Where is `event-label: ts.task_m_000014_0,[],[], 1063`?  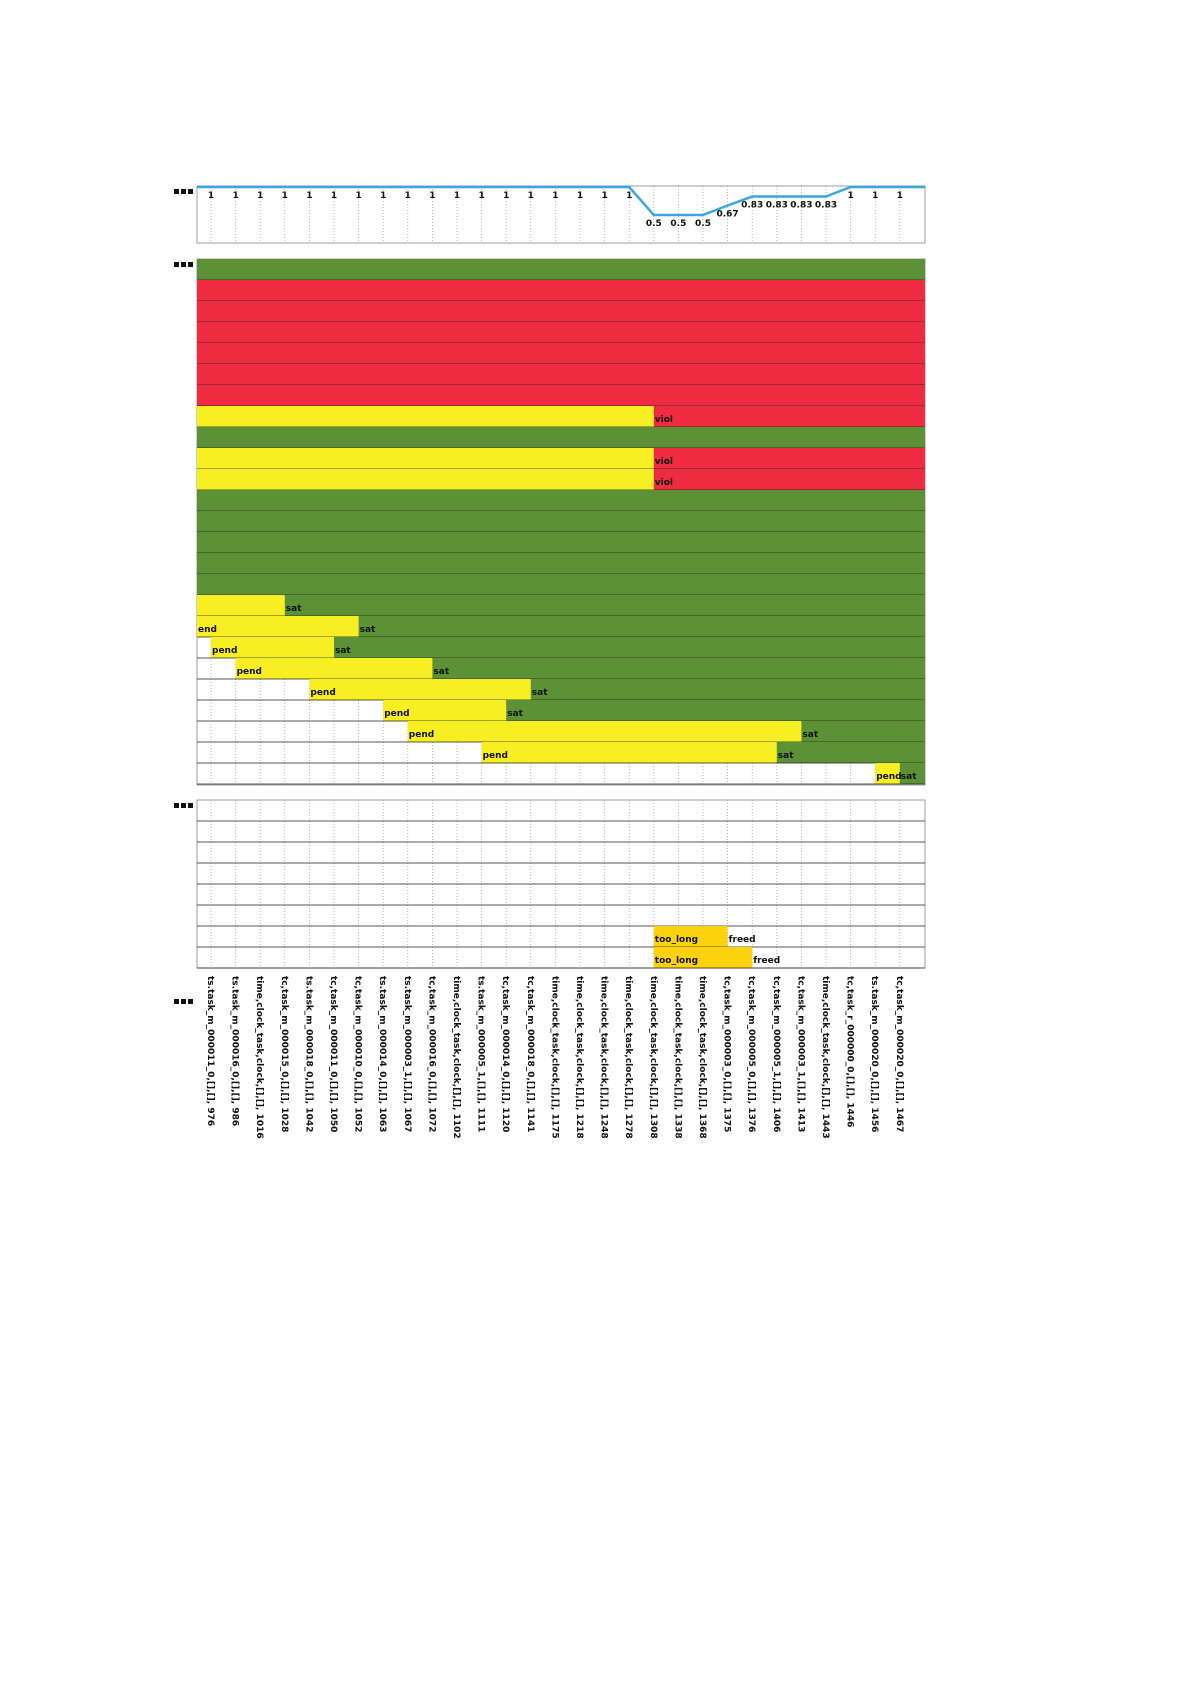 event-label: ts.task_m_000014_0,[],[], 1063 is located at coordinates (382, 1054).